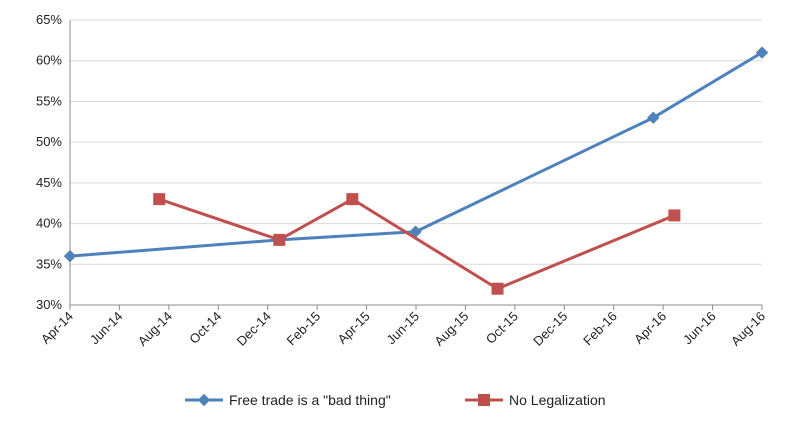  Describe the element at coordinates (304, 329) in the screenshot. I see `x-tick-label: Feb-15` at that location.